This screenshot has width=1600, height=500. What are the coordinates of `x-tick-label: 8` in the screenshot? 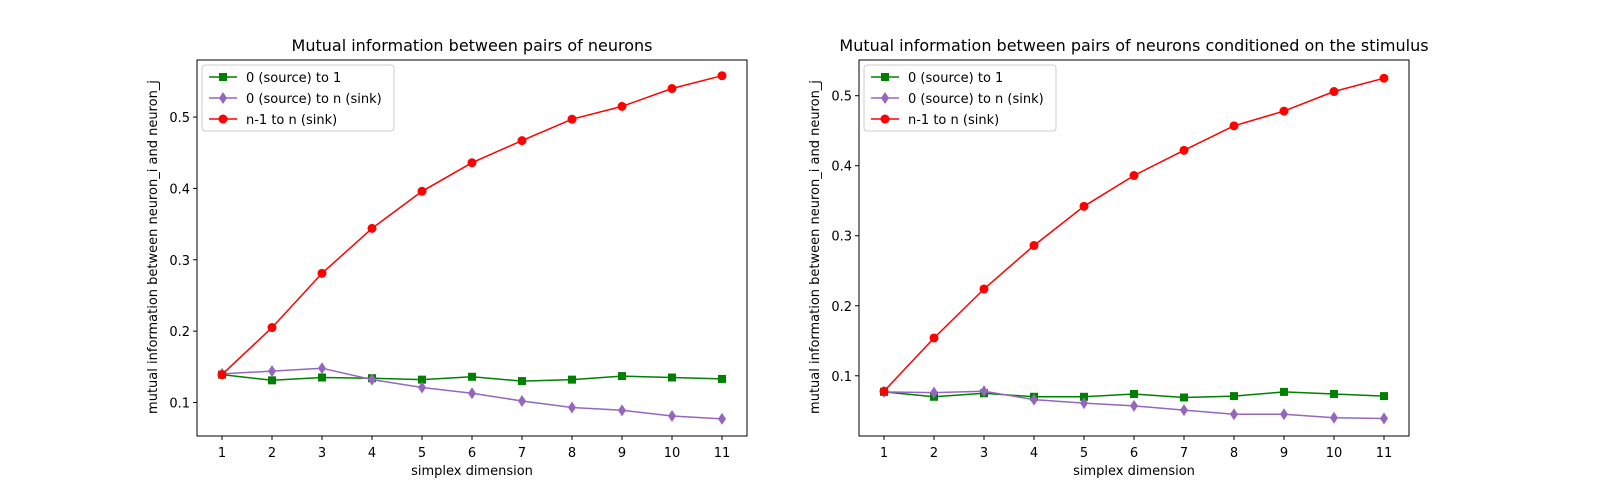 It's located at (1234, 453).